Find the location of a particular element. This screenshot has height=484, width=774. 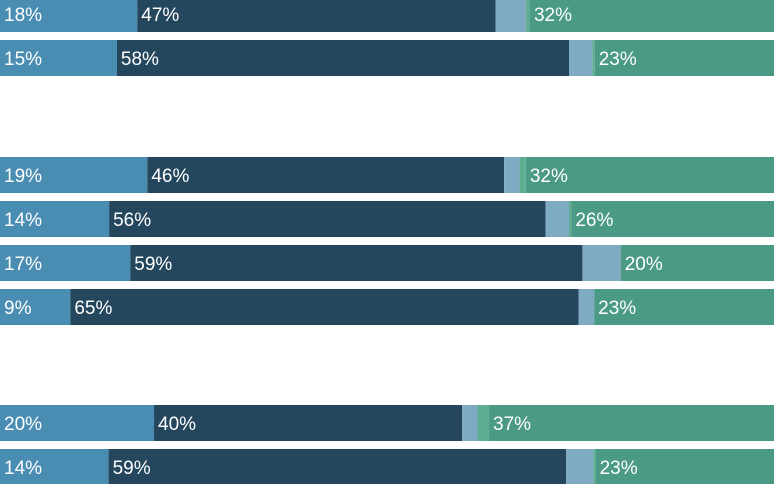

bar-row-2-4: 9% 65% 23% is located at coordinates (387, 307).